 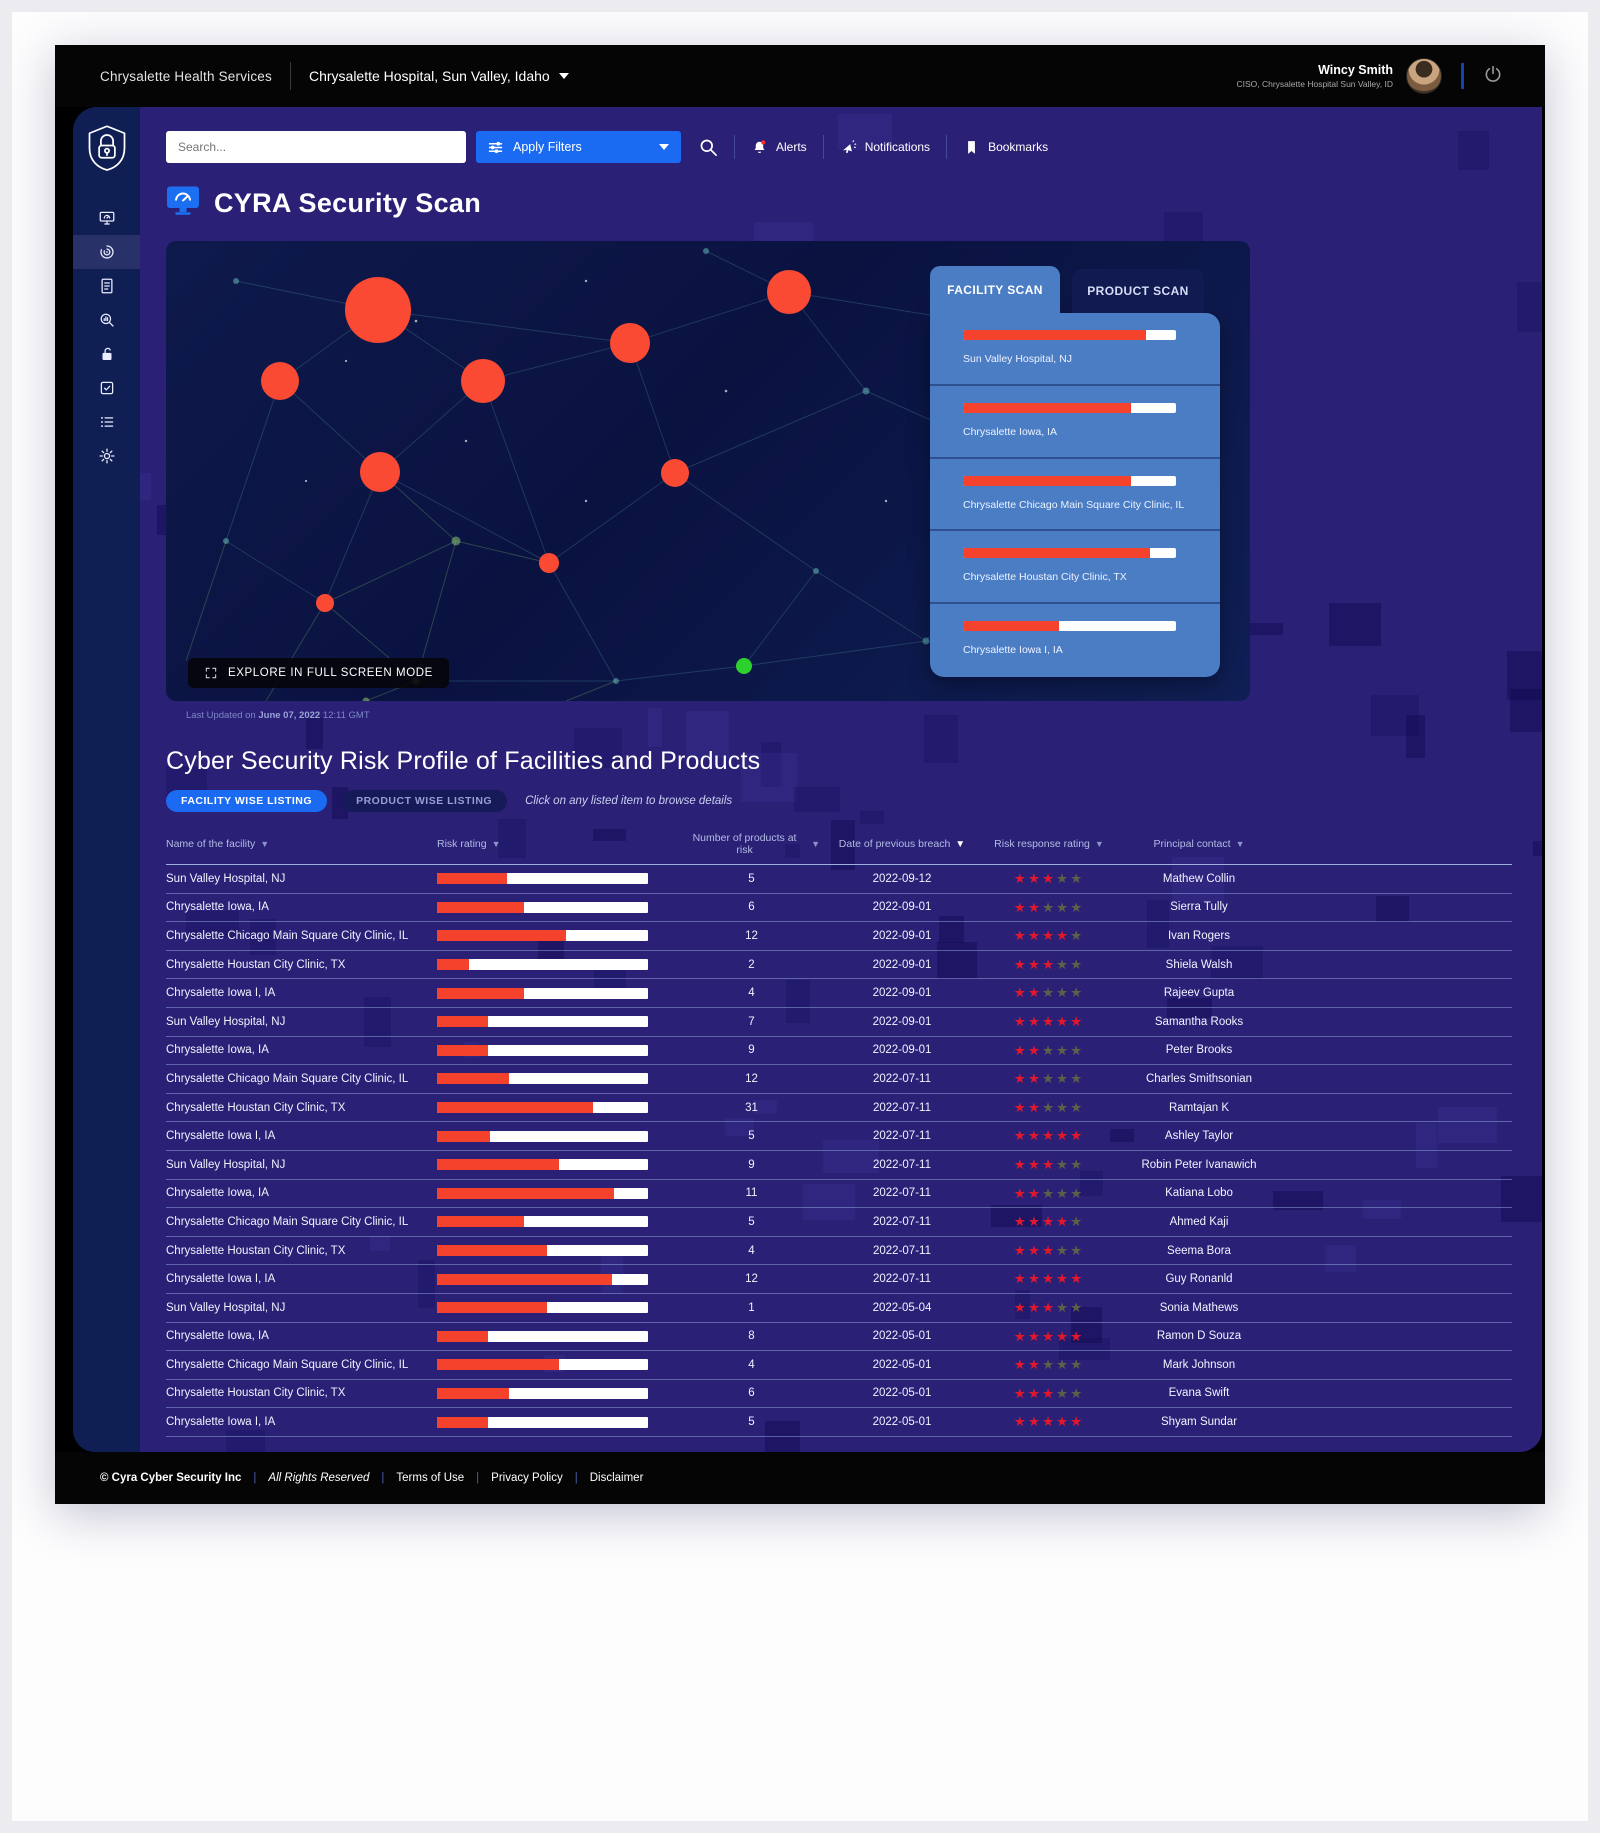 What do you see at coordinates (1069, 626) in the screenshot?
I see `scan-progress-track` at bounding box center [1069, 626].